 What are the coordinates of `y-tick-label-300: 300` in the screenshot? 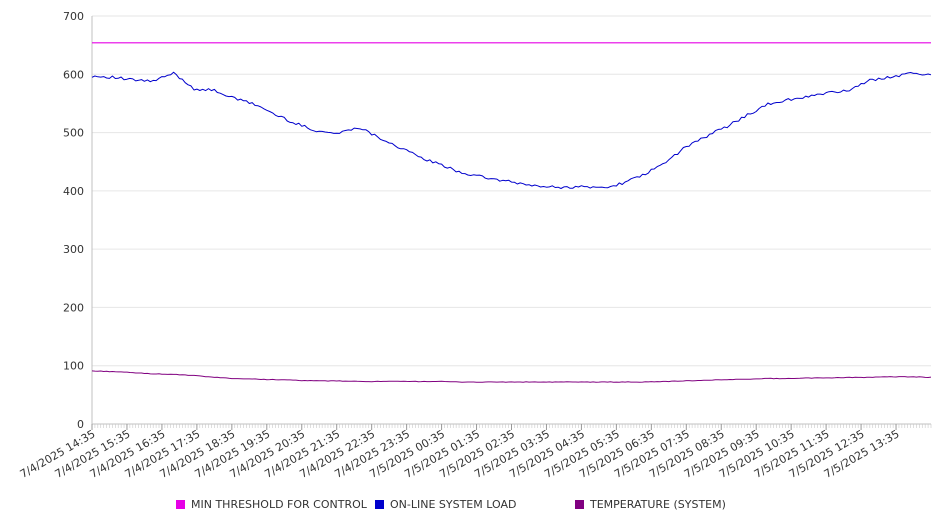 It's located at (73, 249).